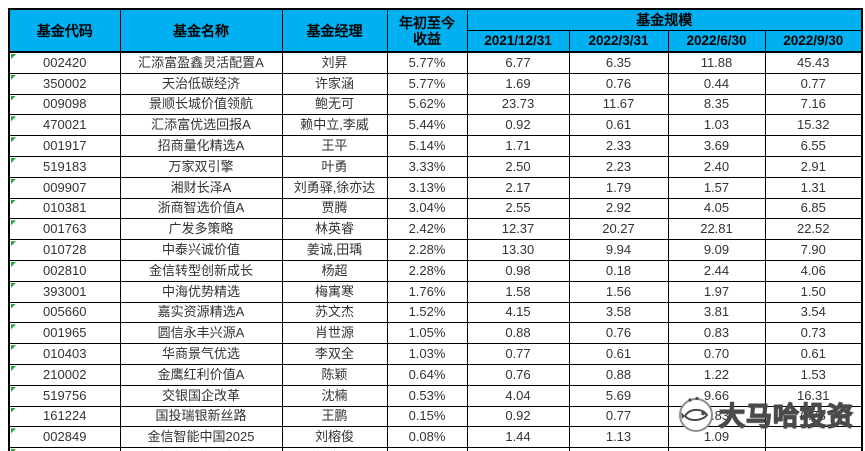 The image size is (865, 451). What do you see at coordinates (518, 166) in the screenshot?
I see `scale-cell-q4-2021: 2.50` at bounding box center [518, 166].